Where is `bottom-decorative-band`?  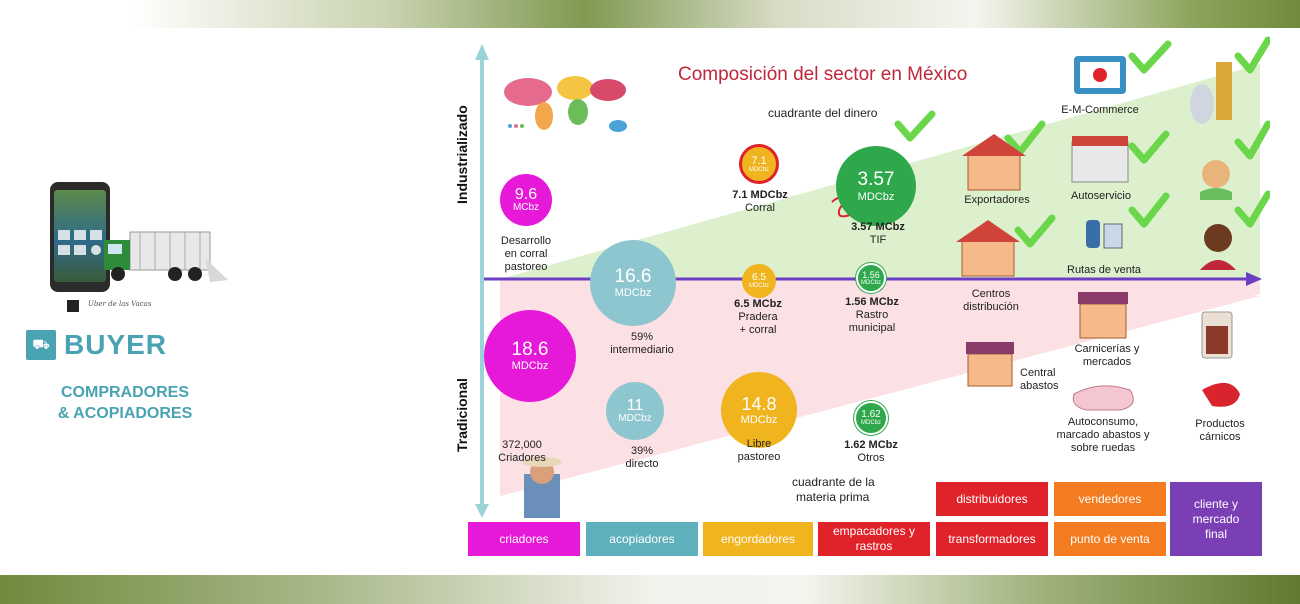 bottom-decorative-band is located at coordinates (650, 589).